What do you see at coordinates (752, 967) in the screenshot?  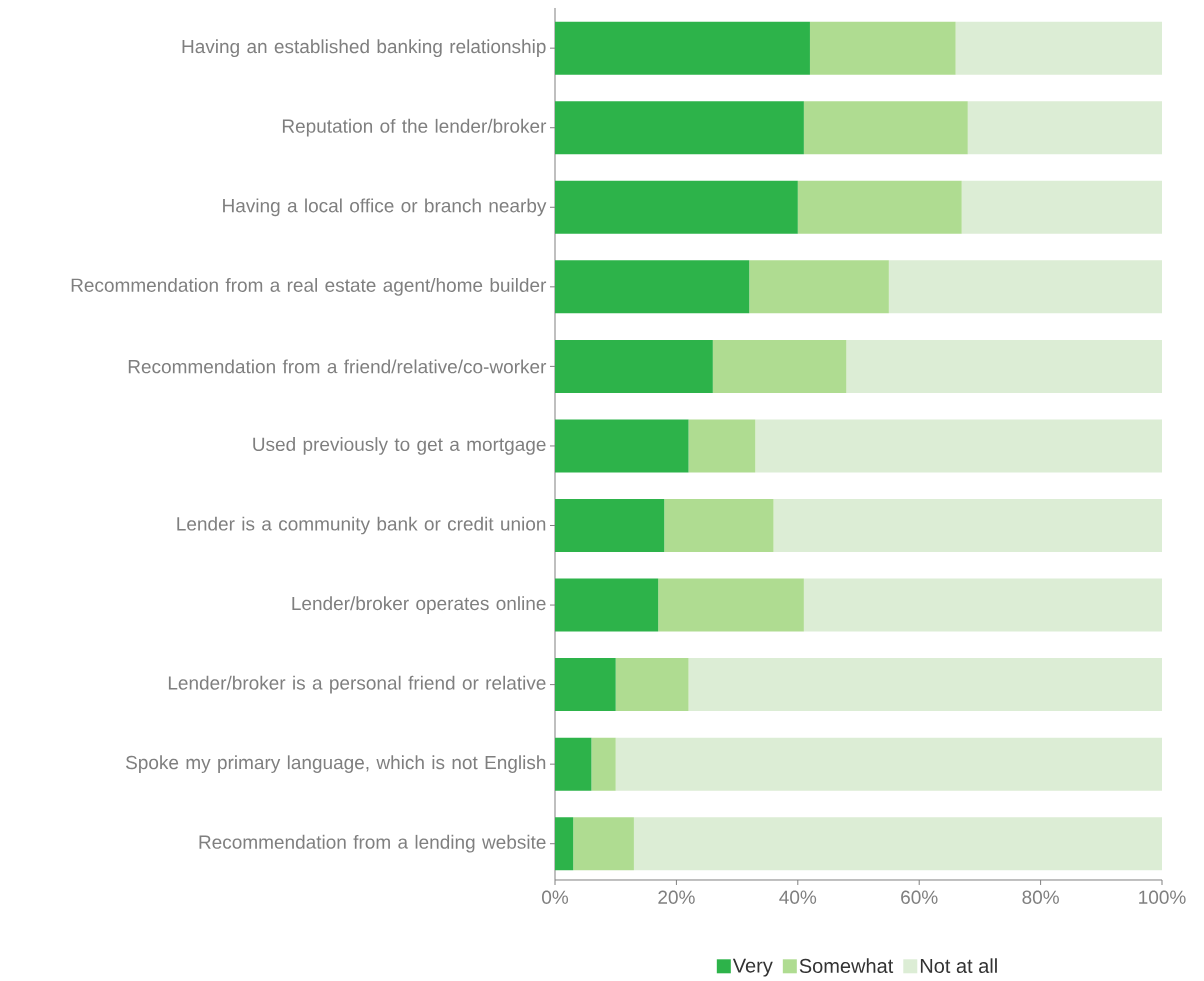 I see `legend-label: Very` at bounding box center [752, 967].